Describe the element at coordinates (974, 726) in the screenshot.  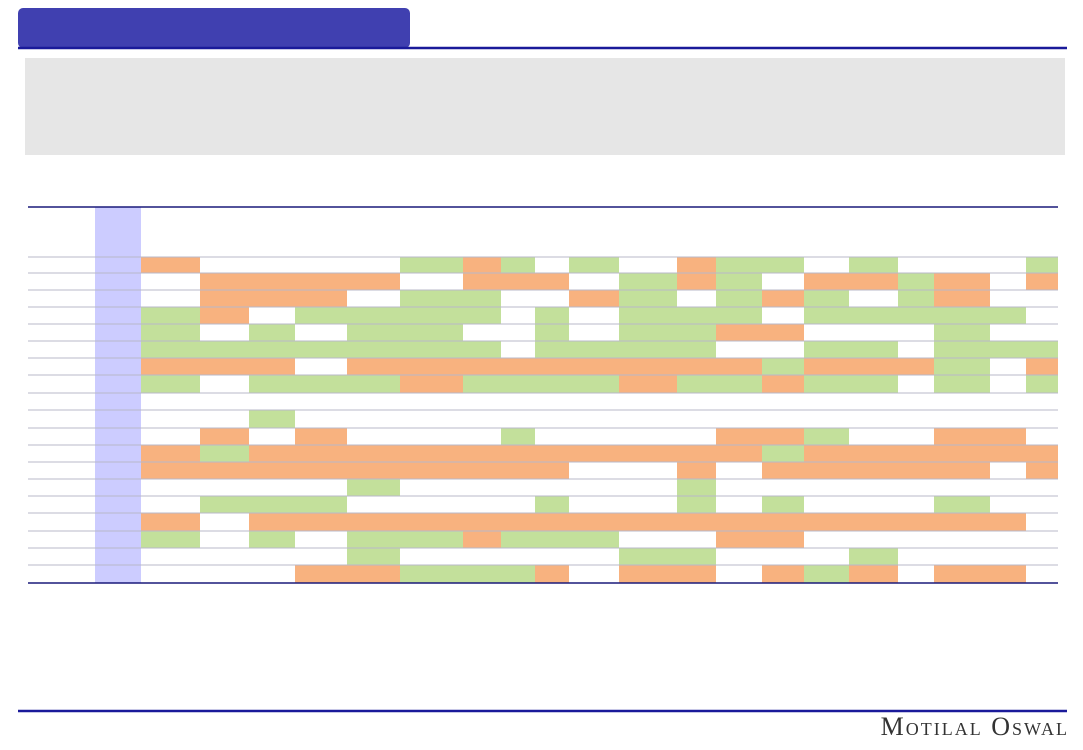
I see `brand: Motilal Oswal` at that location.